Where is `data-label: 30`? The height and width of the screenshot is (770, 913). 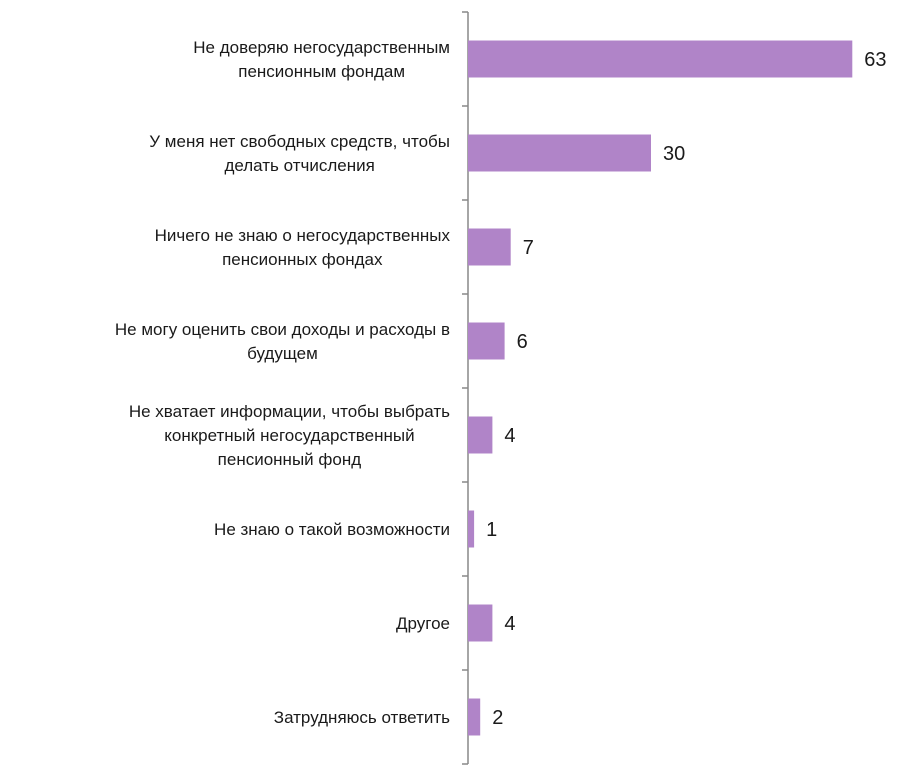
data-label: 30 is located at coordinates (674, 154).